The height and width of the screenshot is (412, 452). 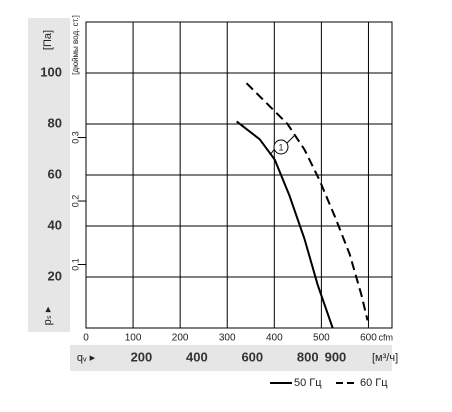 What do you see at coordinates (51, 71) in the screenshot?
I see `y-tick-label: 100` at bounding box center [51, 71].